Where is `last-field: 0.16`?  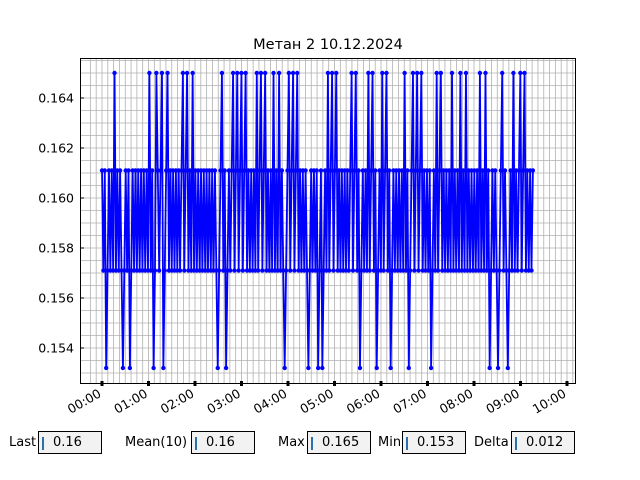 last-field: 0.16 is located at coordinates (70, 442).